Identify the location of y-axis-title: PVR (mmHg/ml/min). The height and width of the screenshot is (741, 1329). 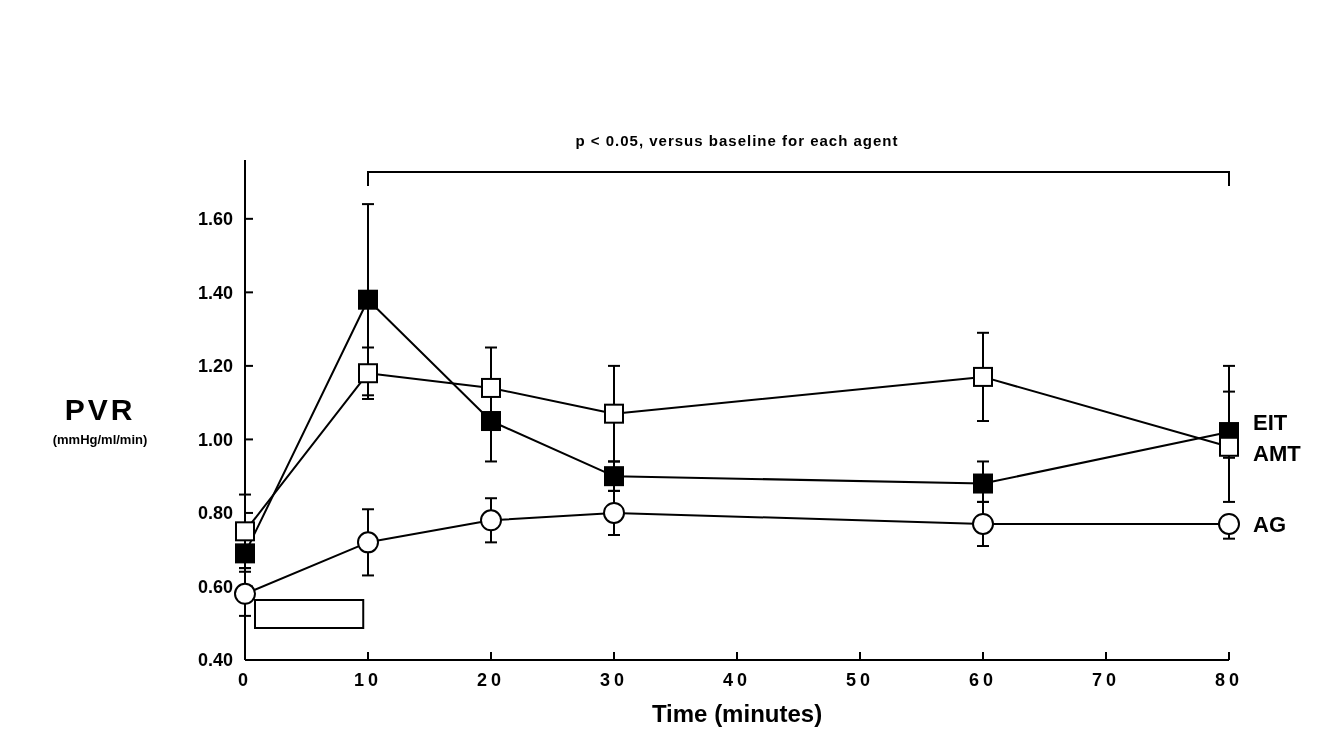
(100, 420).